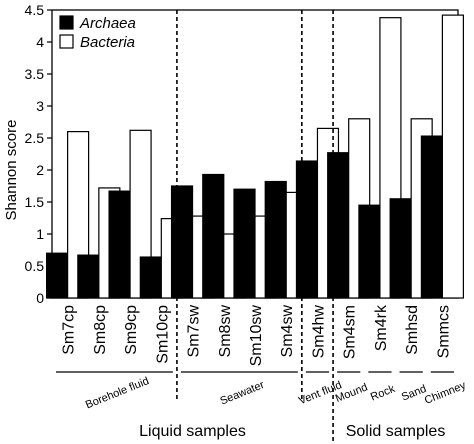 This screenshot has height=444, width=474. Describe the element at coordinates (162, 334) in the screenshot. I see `x-tick-label: Sm10cp` at that location.